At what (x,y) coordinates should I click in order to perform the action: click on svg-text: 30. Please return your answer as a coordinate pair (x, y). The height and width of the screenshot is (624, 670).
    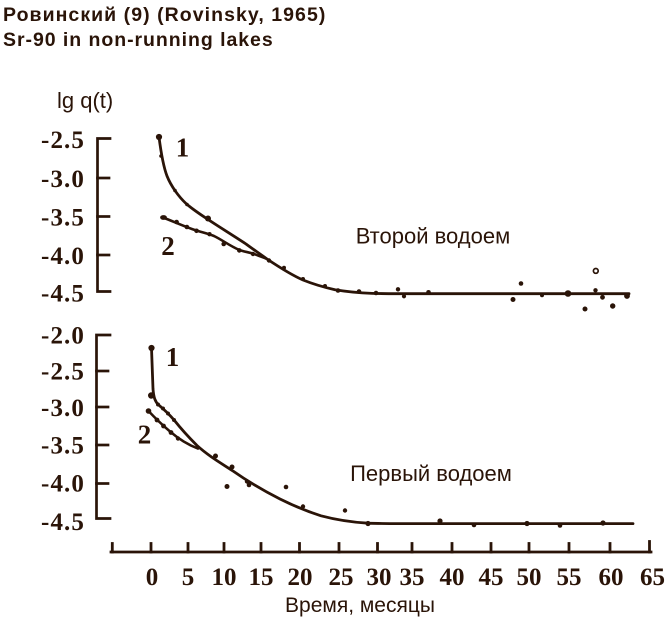
    Looking at the image, I should click on (379, 577).